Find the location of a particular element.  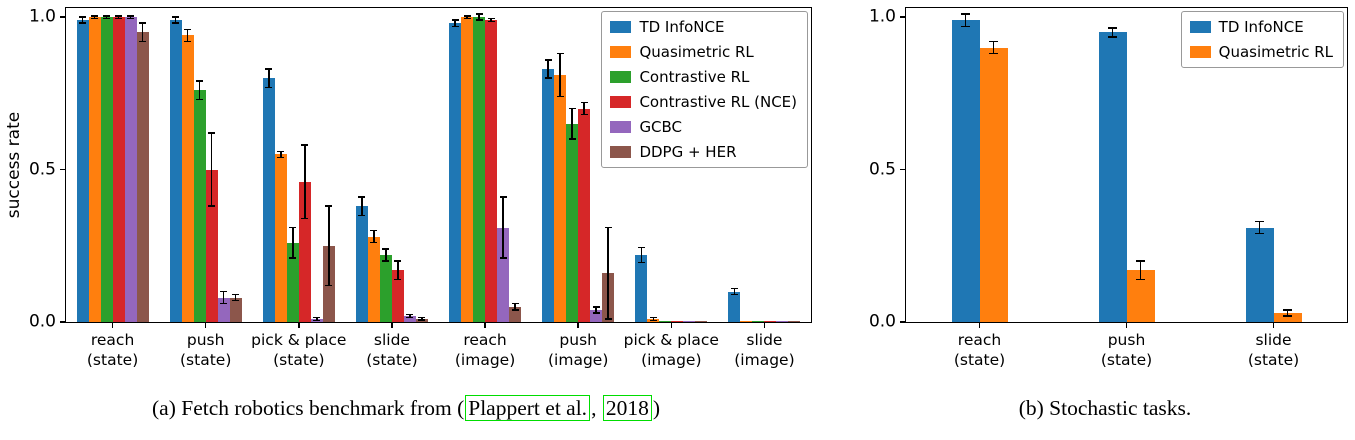

legend-item: TD InfoNCE is located at coordinates (703, 27).